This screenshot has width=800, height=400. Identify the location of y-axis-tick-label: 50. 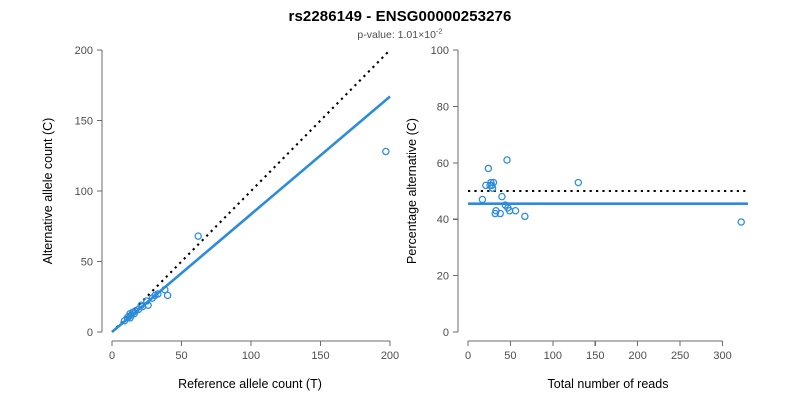
(87, 263).